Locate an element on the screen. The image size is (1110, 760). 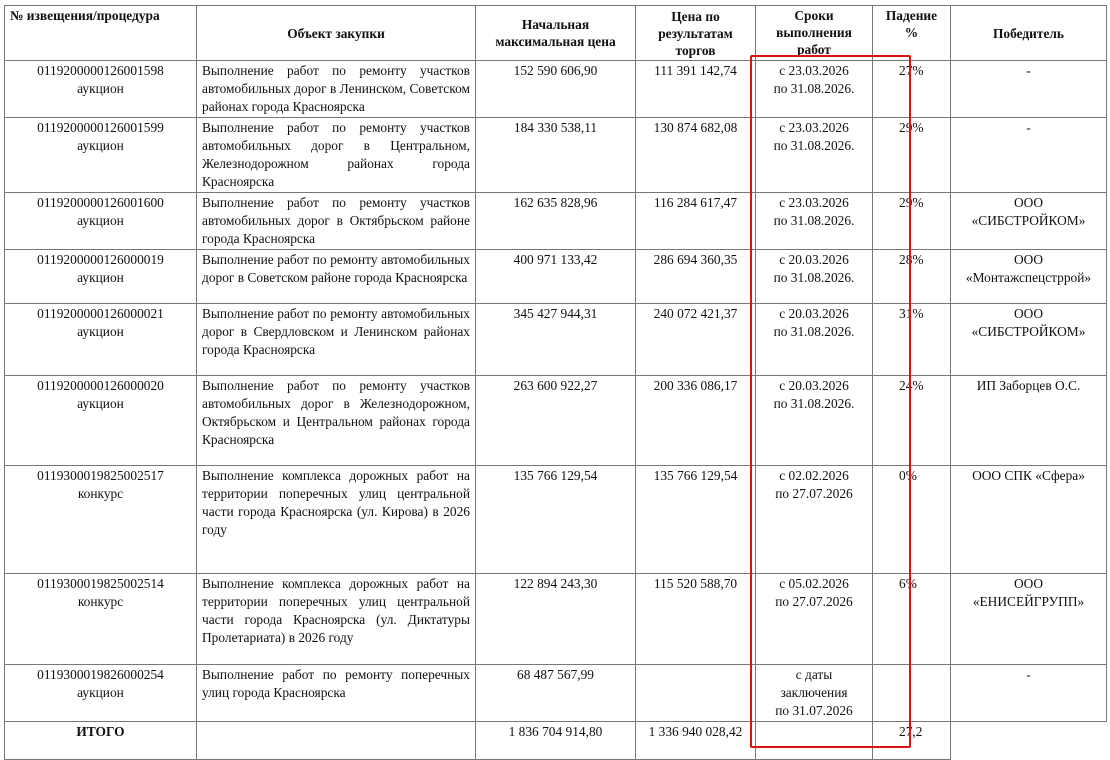
drop-cell: 24% is located at coordinates (911, 420).